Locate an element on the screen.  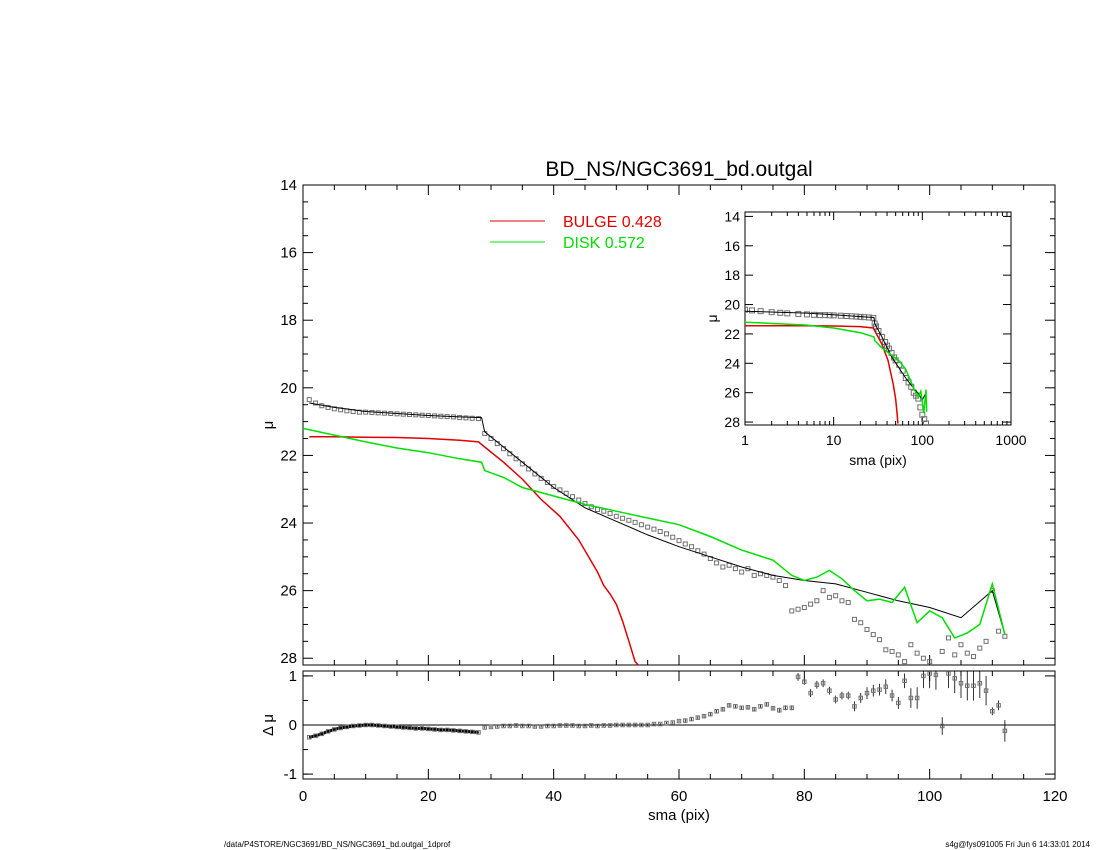
y-tick-label: 26 is located at coordinates (288, 591).